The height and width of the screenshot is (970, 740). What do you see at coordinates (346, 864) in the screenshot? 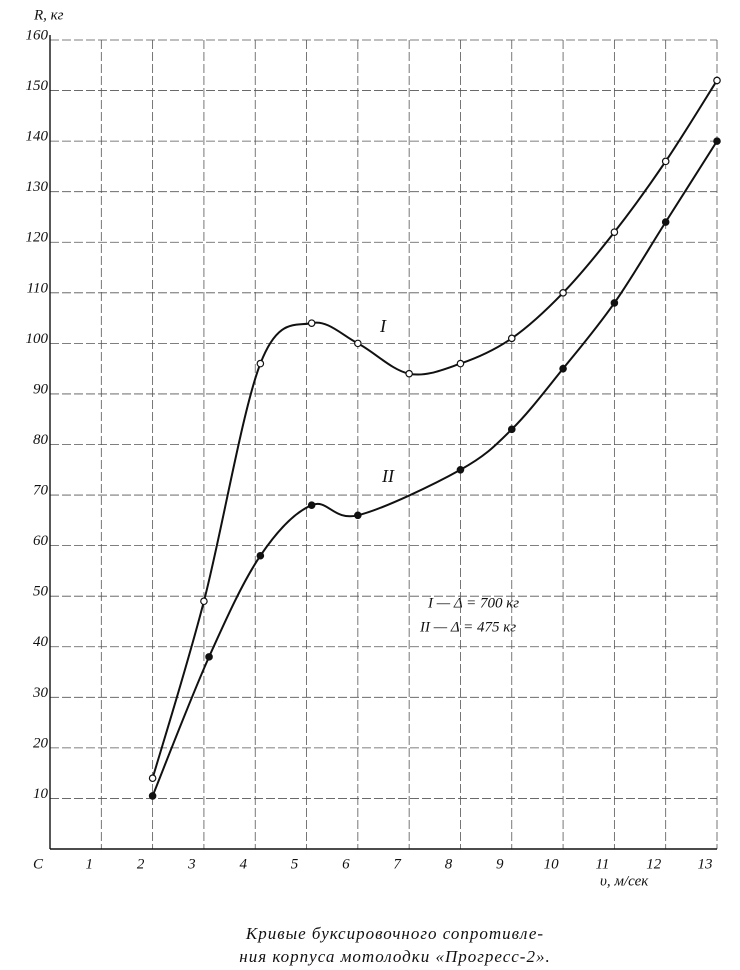
I see `x-tick-label: 6` at bounding box center [346, 864].